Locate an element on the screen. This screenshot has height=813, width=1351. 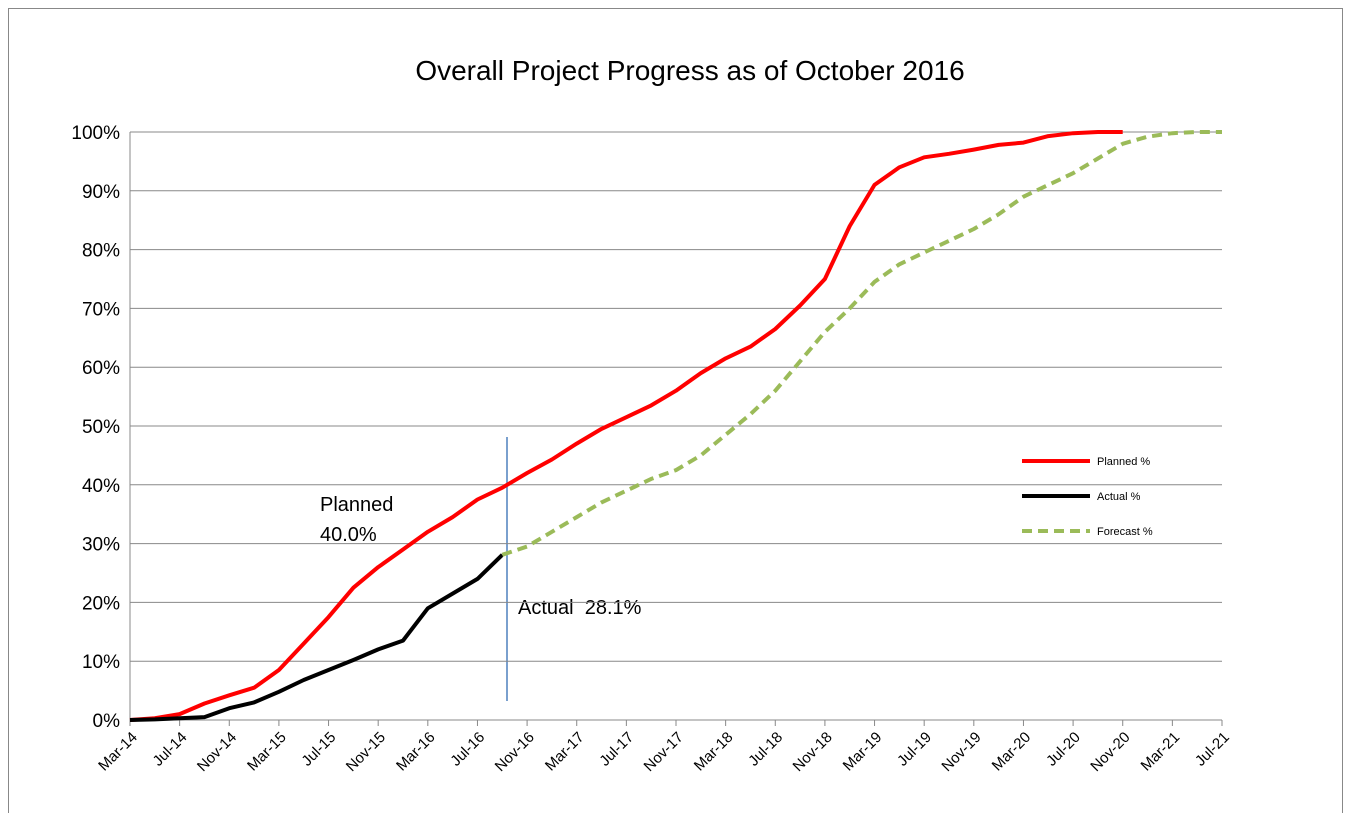
y-tick-label: 30% is located at coordinates (101, 545).